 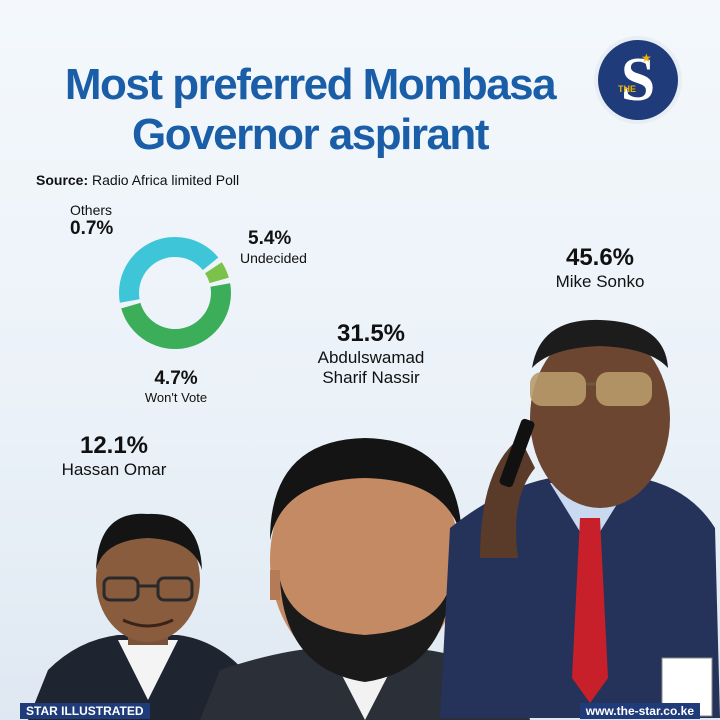 I want to click on candidate-name-sonko: Mike Sonko, so click(x=600, y=281).